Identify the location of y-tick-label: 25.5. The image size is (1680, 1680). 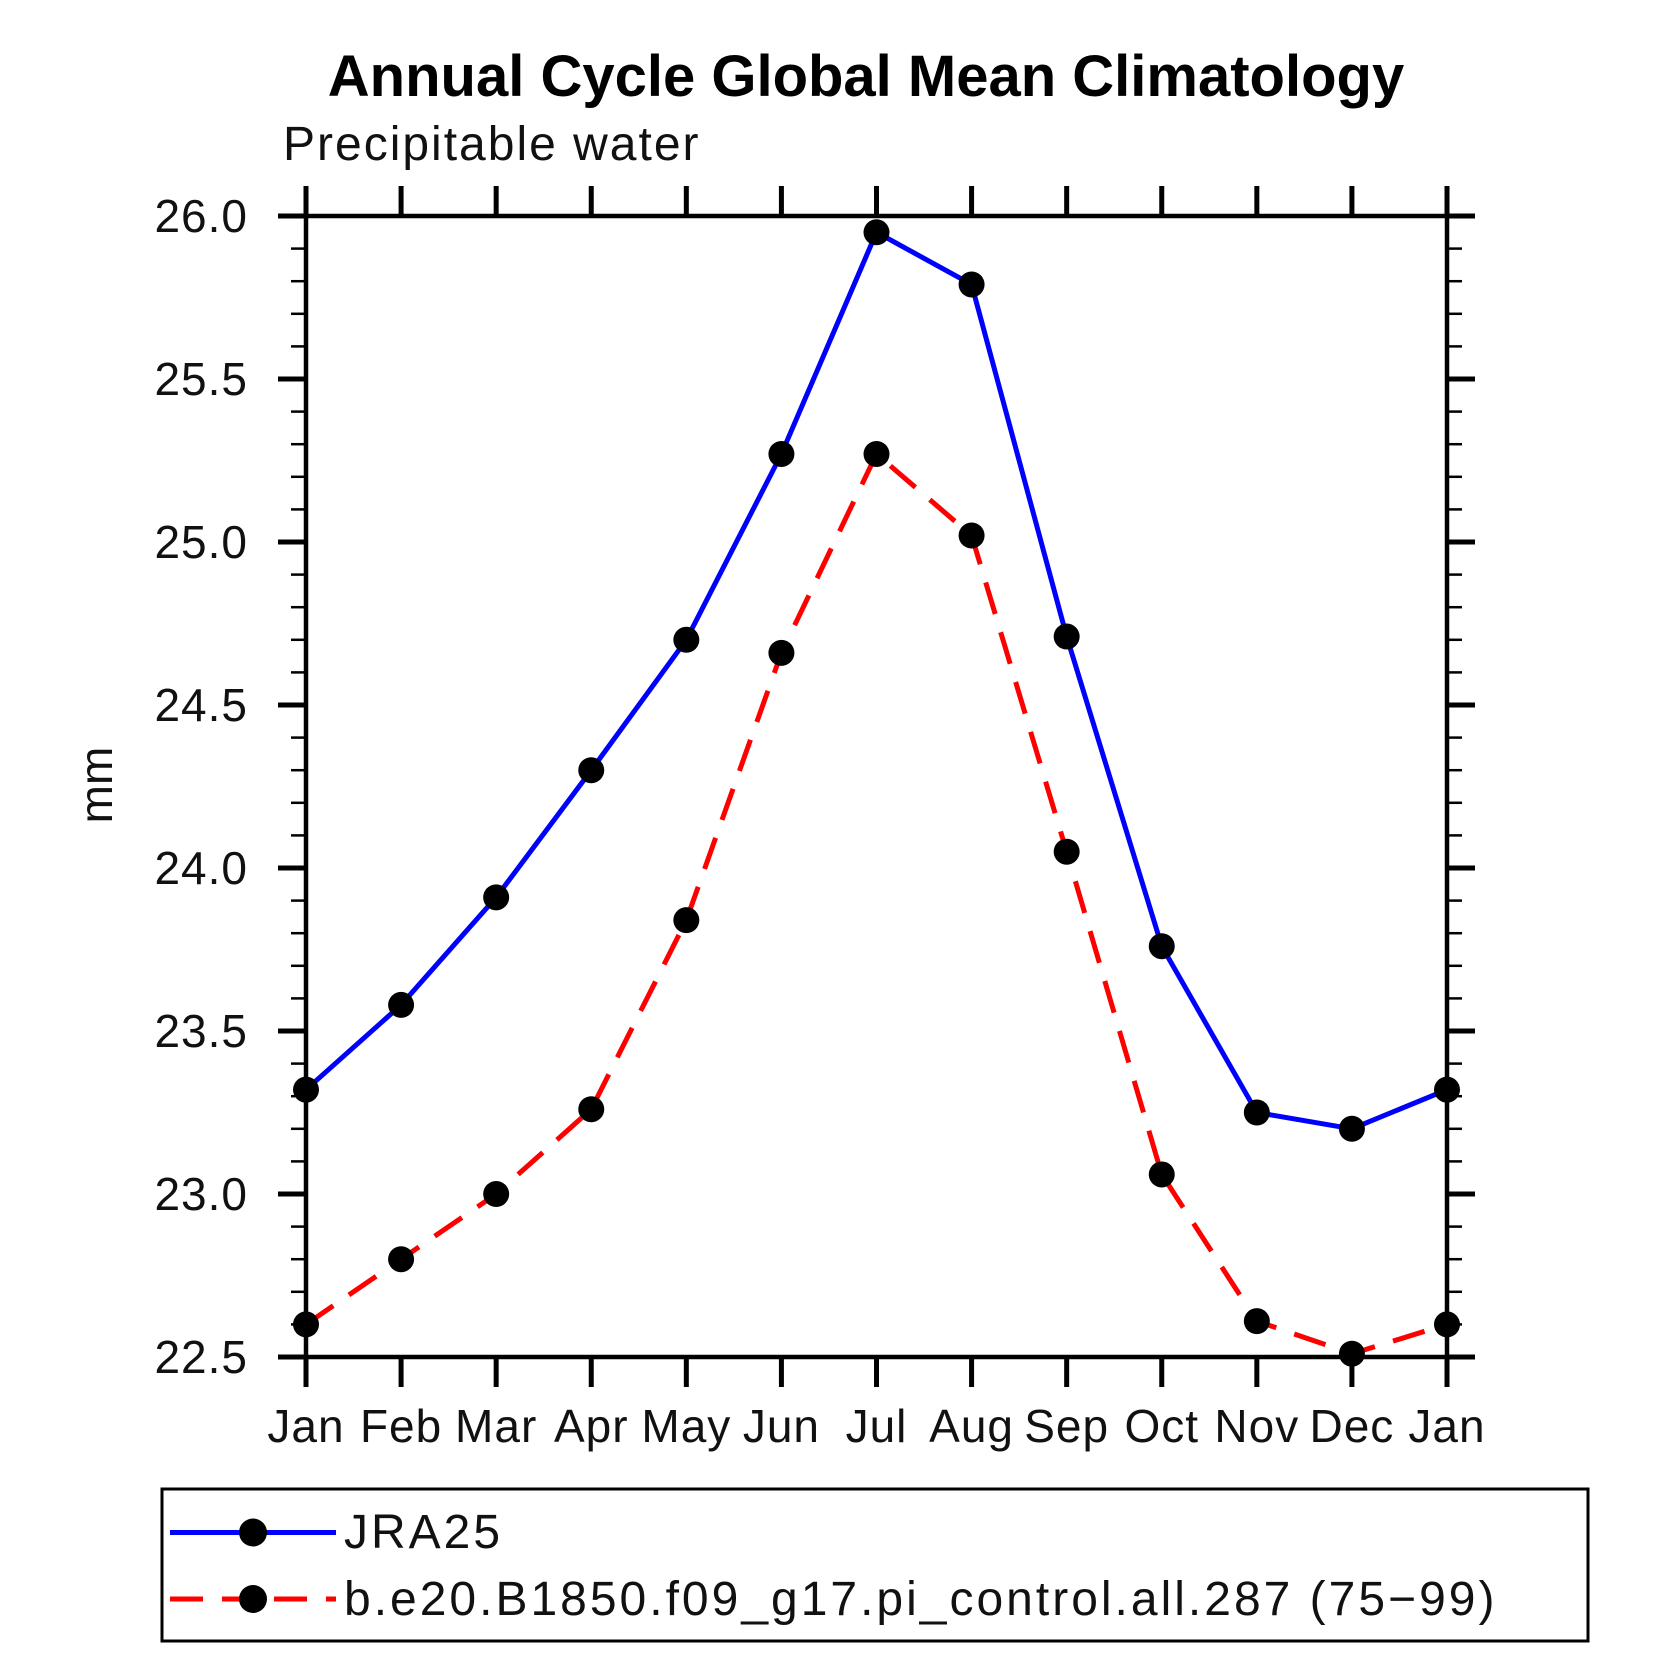
(201, 379).